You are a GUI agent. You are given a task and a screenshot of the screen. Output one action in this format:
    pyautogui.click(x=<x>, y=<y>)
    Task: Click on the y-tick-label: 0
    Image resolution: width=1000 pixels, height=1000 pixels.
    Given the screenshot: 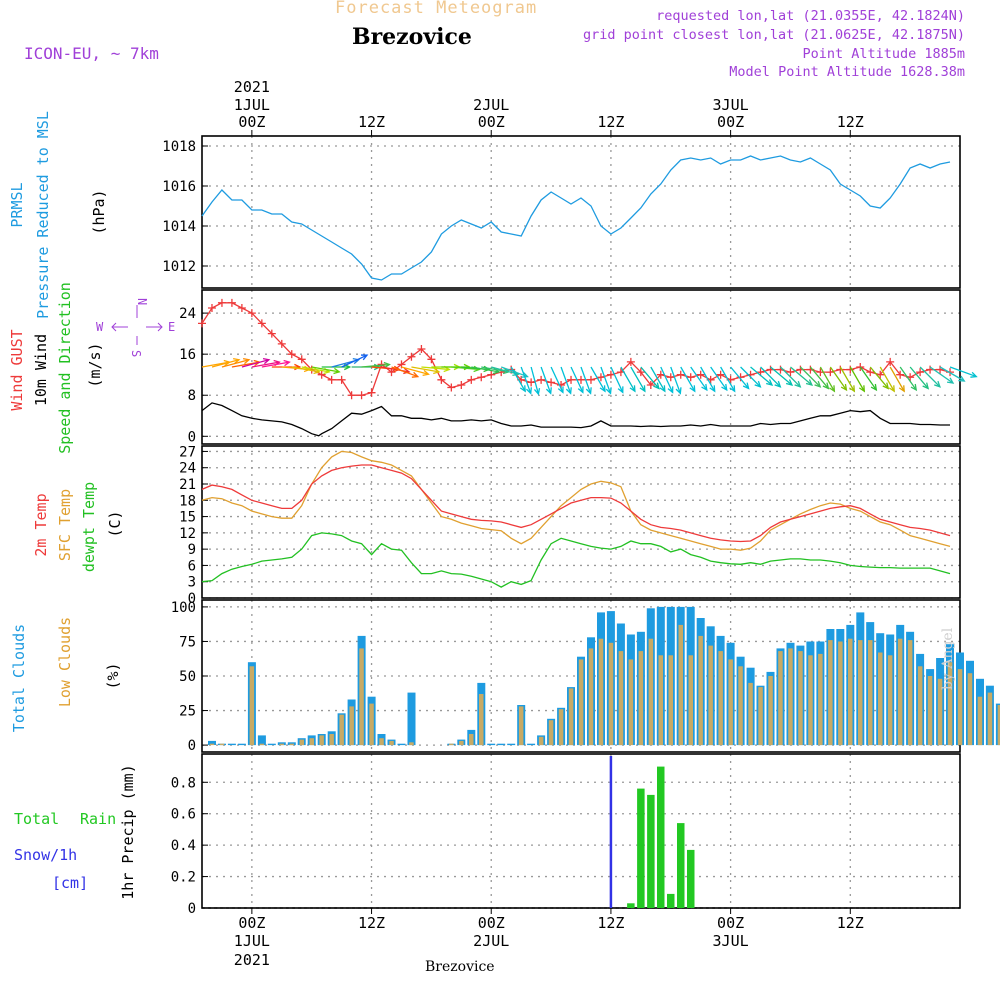 What is the action you would take?
    pyautogui.click(x=192, y=437)
    